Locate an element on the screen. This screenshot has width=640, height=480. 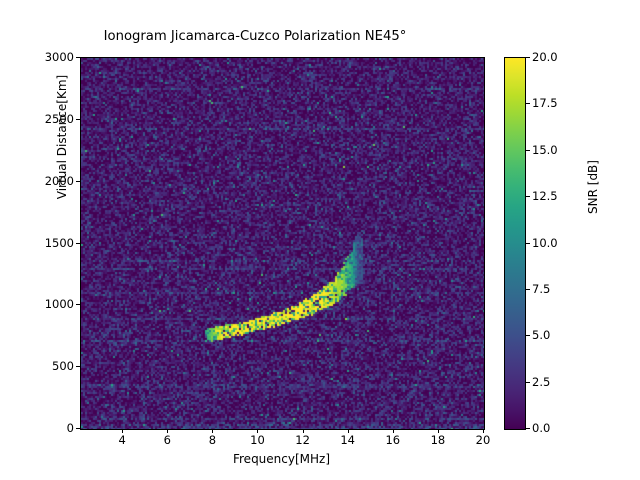
colorbar-tick-label: 10.0 is located at coordinates (545, 242).